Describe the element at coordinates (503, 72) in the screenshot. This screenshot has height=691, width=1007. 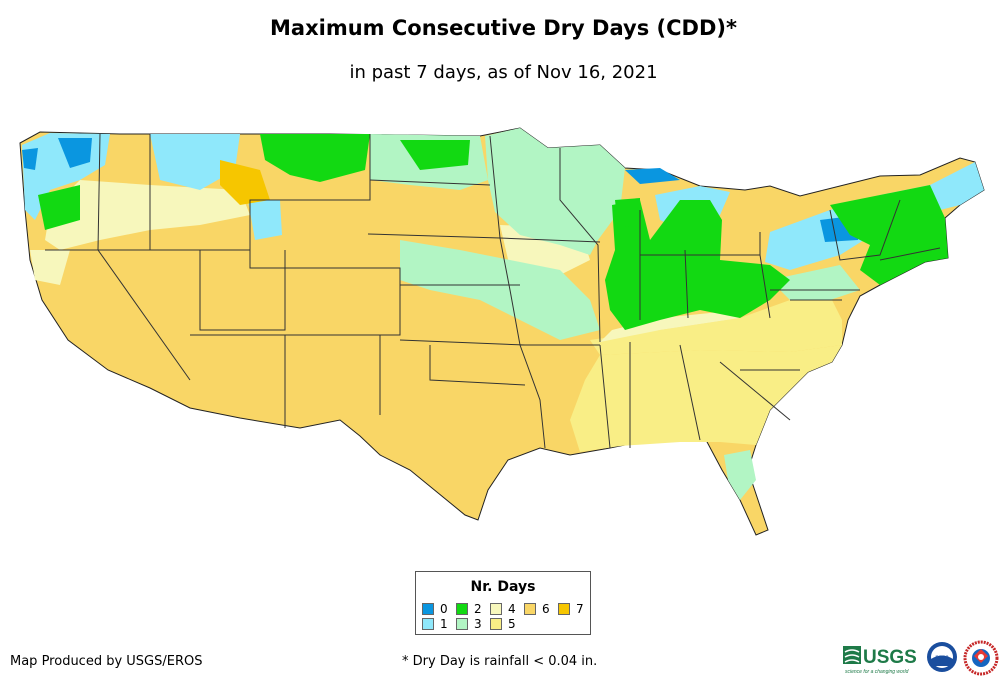
I see `map-subtitle: in past 7 days, as of Nov 16, 2021` at that location.